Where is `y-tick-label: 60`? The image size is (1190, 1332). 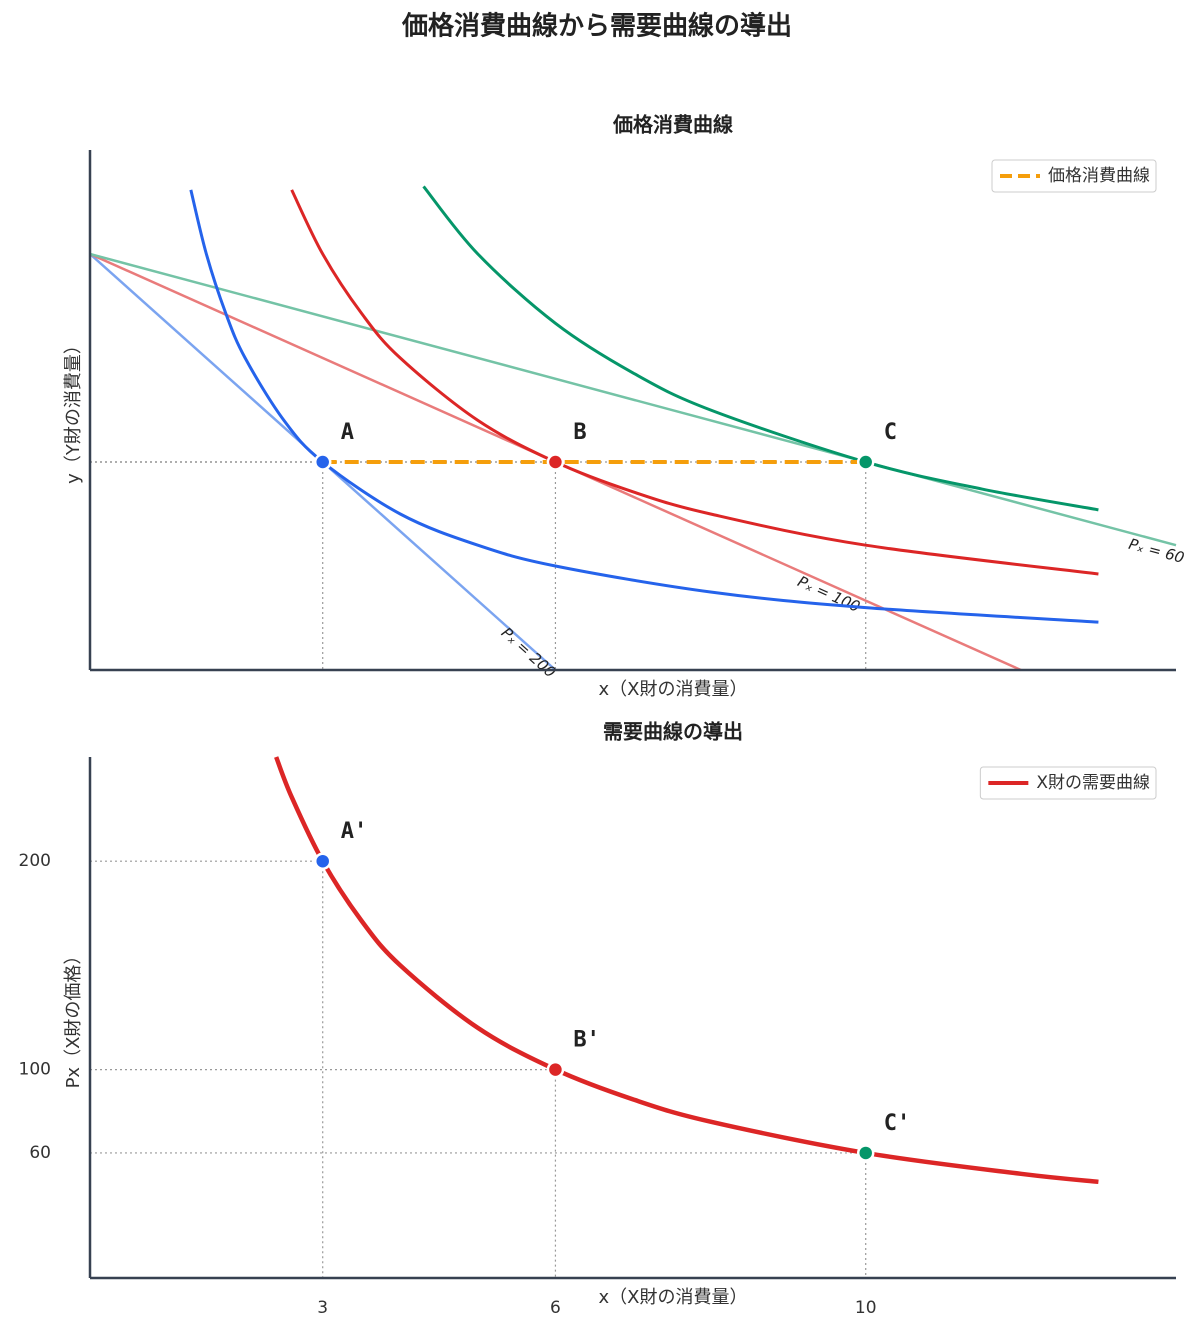 y-tick-label: 60 is located at coordinates (40, 1153).